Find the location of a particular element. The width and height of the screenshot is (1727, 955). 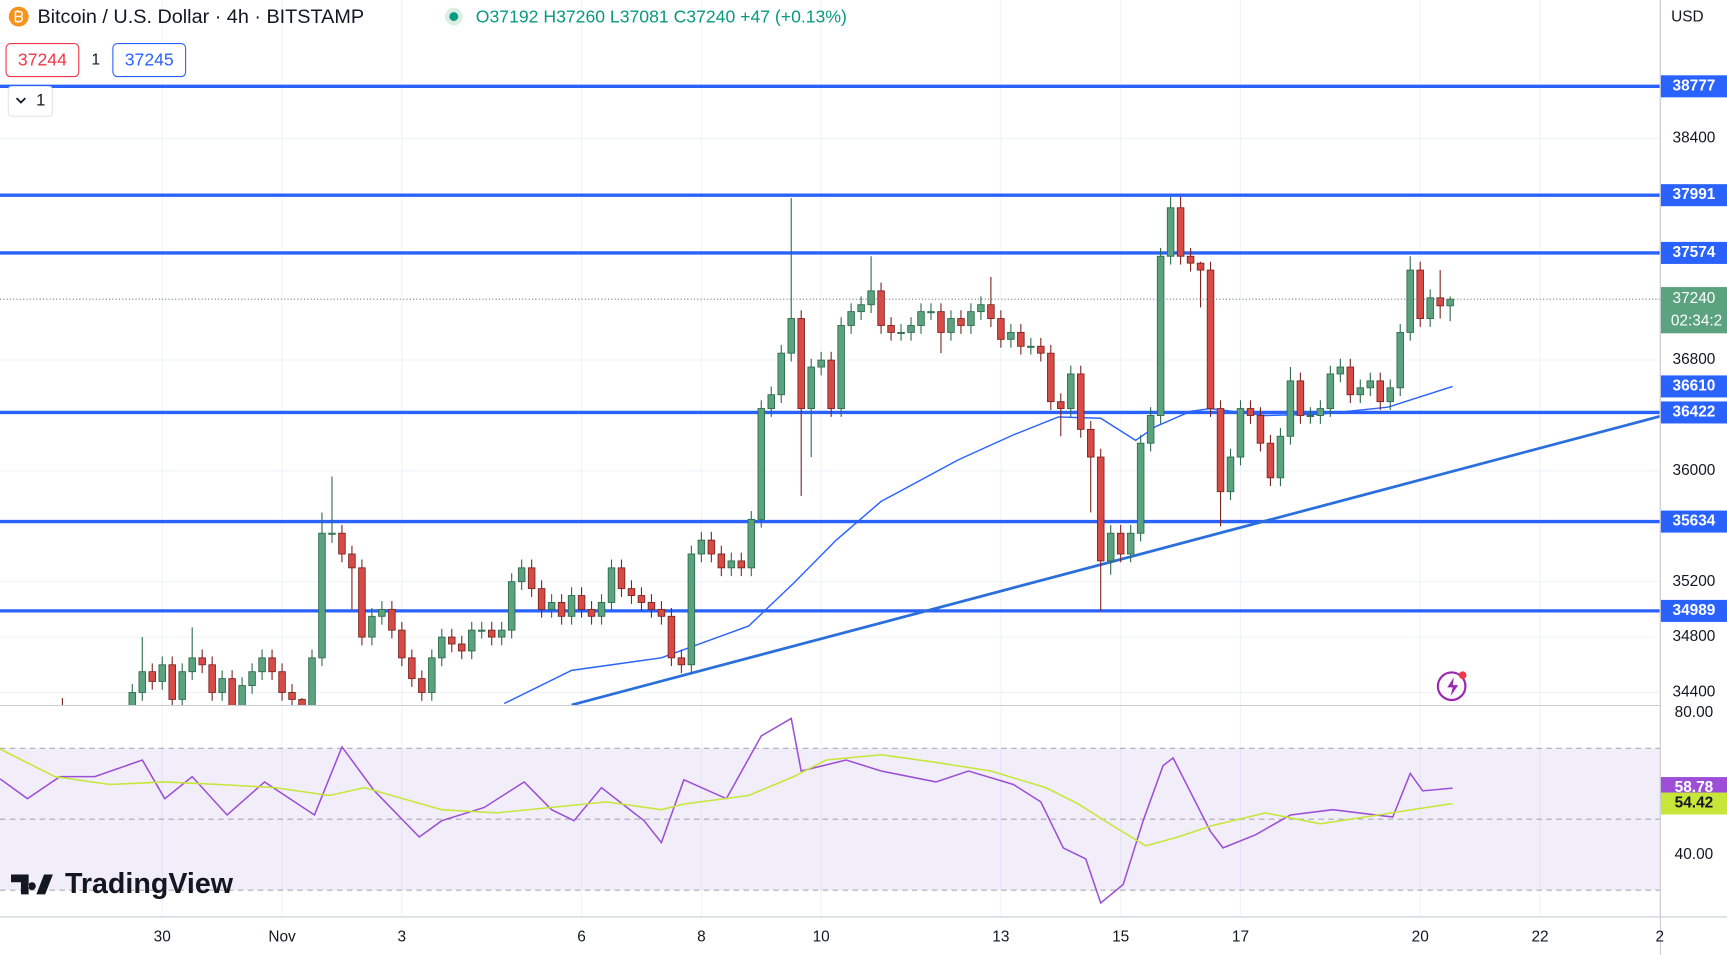

x-tick-label: Nov is located at coordinates (282, 936).